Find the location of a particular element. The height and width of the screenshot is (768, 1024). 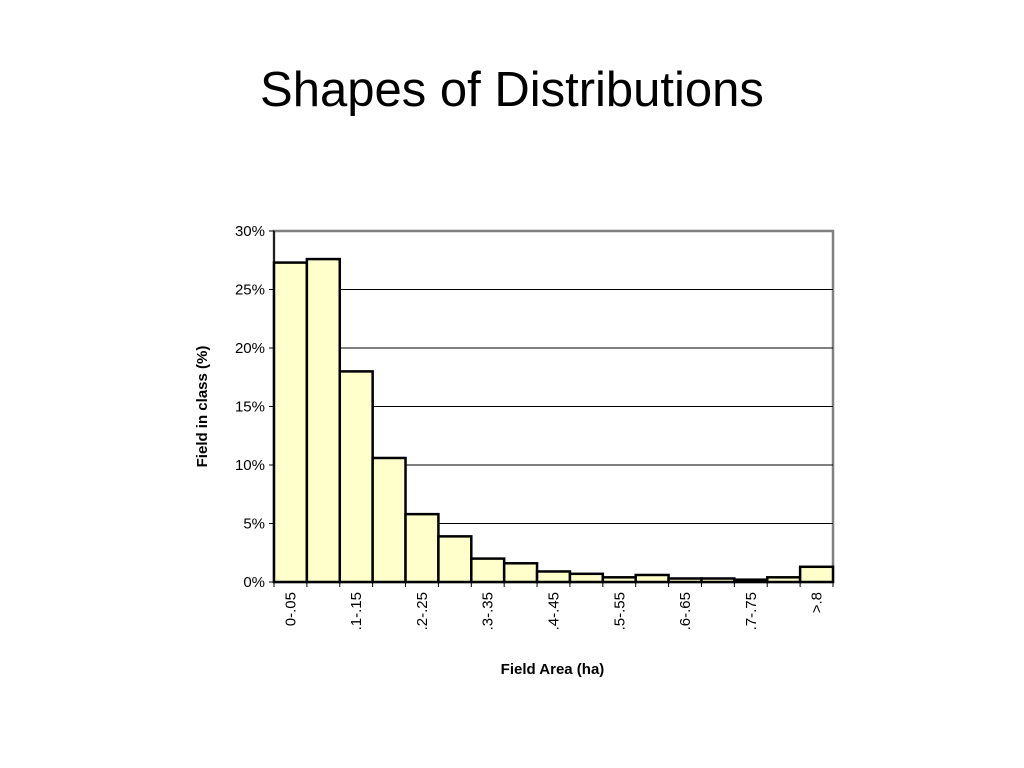

x-tick-label: .3-.35 is located at coordinates (488, 611).